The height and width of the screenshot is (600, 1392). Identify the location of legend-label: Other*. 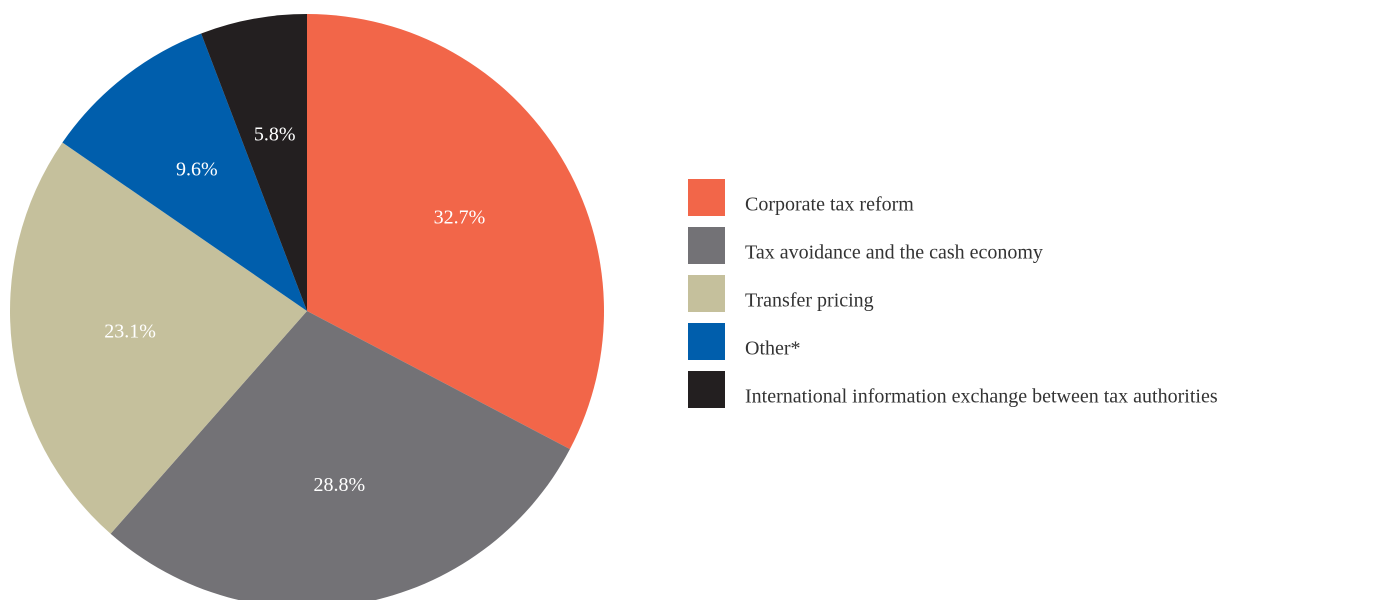
(773, 349).